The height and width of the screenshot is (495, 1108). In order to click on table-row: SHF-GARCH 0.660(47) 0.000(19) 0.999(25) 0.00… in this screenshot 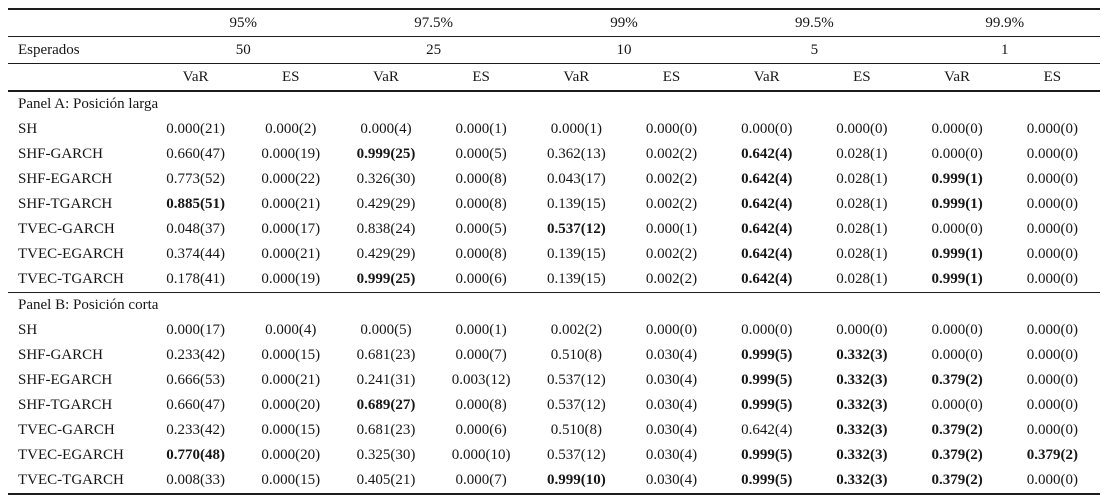, I will do `click(554, 154)`.